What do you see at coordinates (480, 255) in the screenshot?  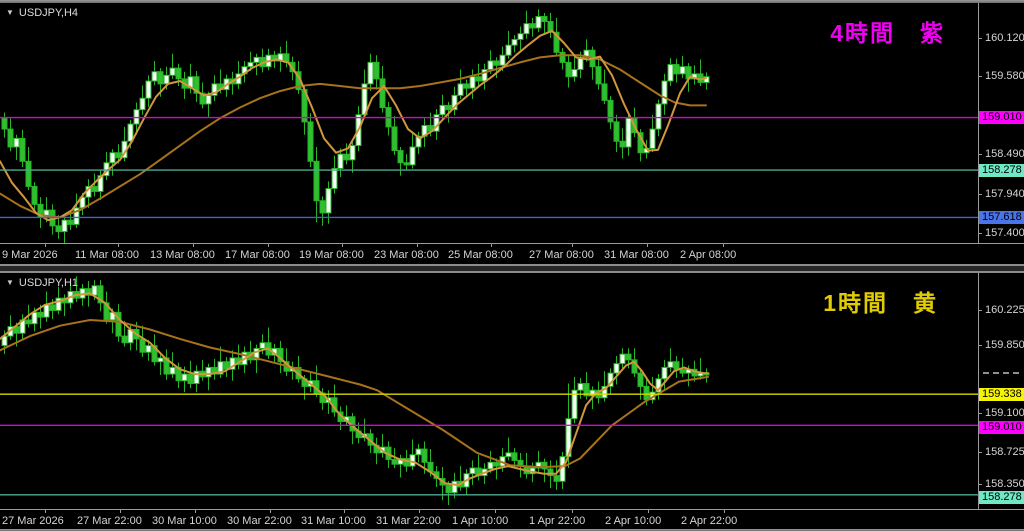 I see `time-axis-label: 25 Mar 08:00` at bounding box center [480, 255].